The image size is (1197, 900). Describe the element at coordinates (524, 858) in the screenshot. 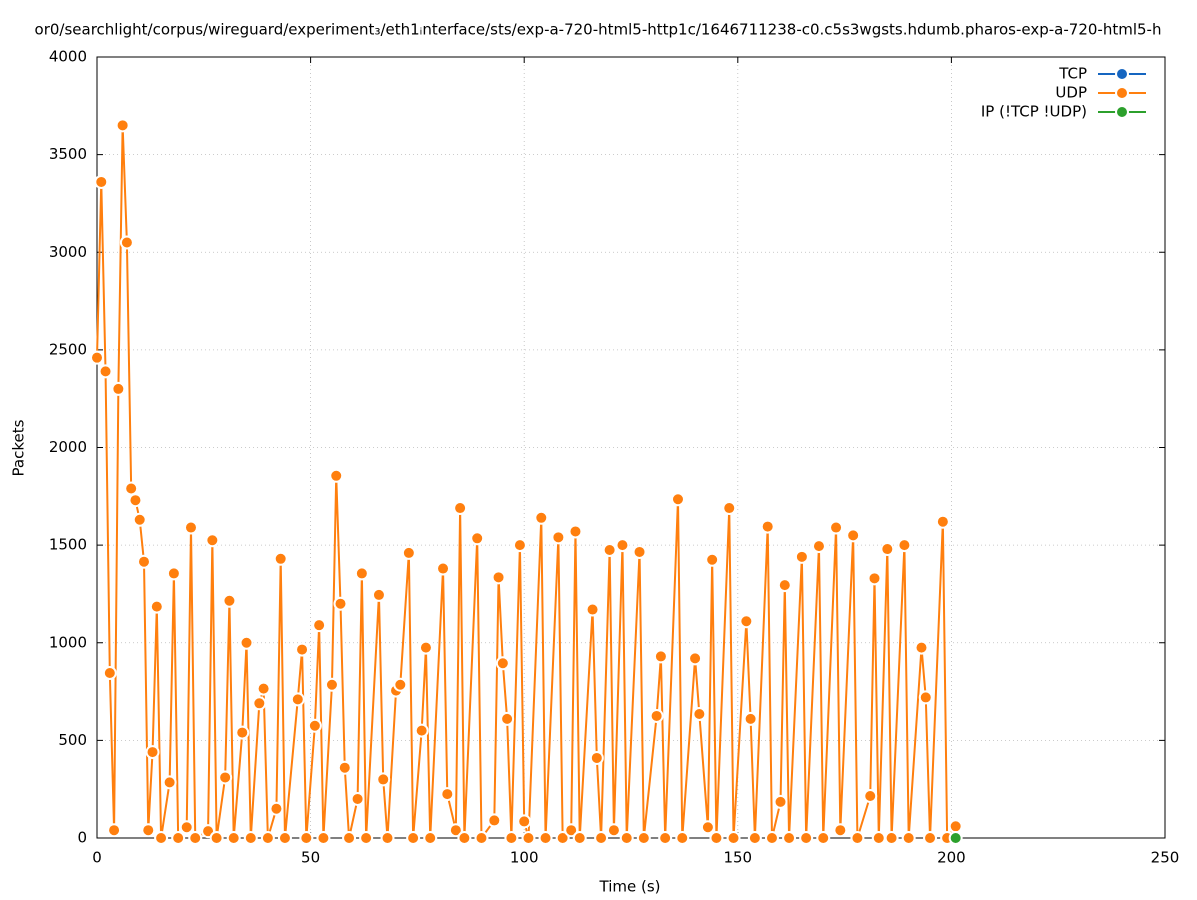

I see `x-tick-label: 100` at that location.